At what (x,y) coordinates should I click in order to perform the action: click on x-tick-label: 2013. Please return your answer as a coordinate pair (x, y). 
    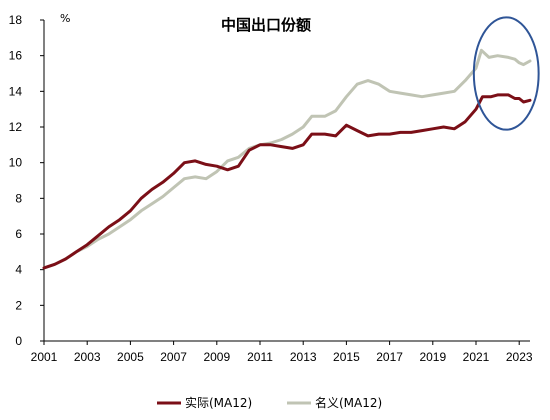
    Looking at the image, I should click on (303, 357).